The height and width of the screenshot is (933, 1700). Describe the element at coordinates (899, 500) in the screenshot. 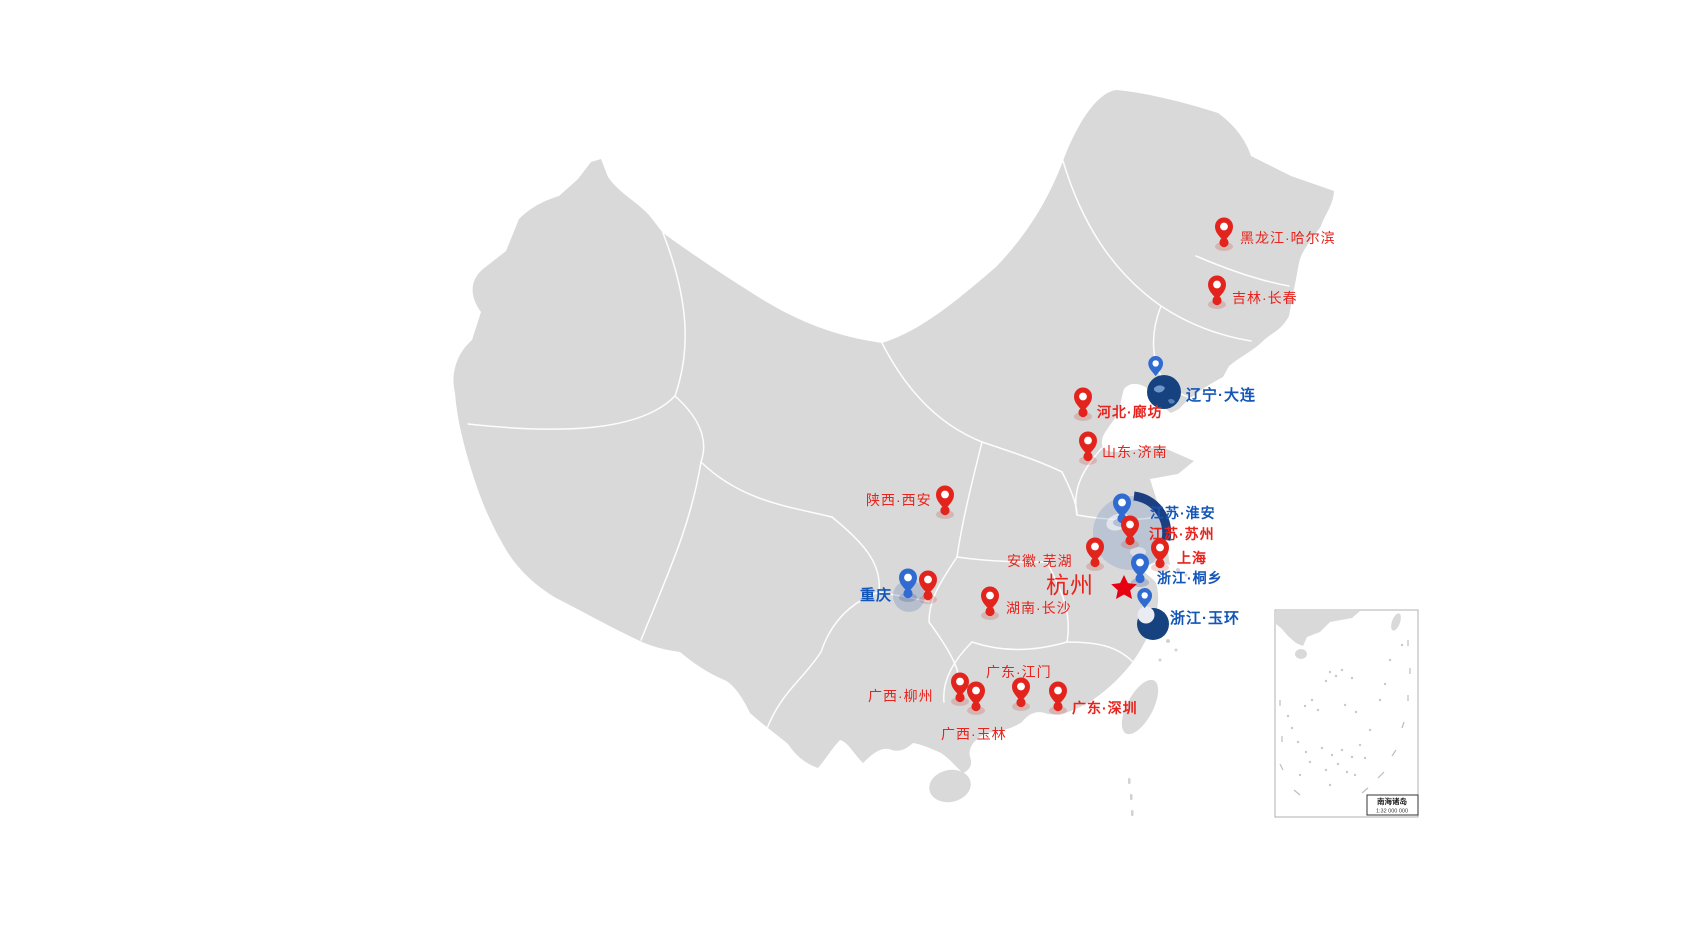

I see `label-shaanxi-xian: 陕西·西安` at that location.